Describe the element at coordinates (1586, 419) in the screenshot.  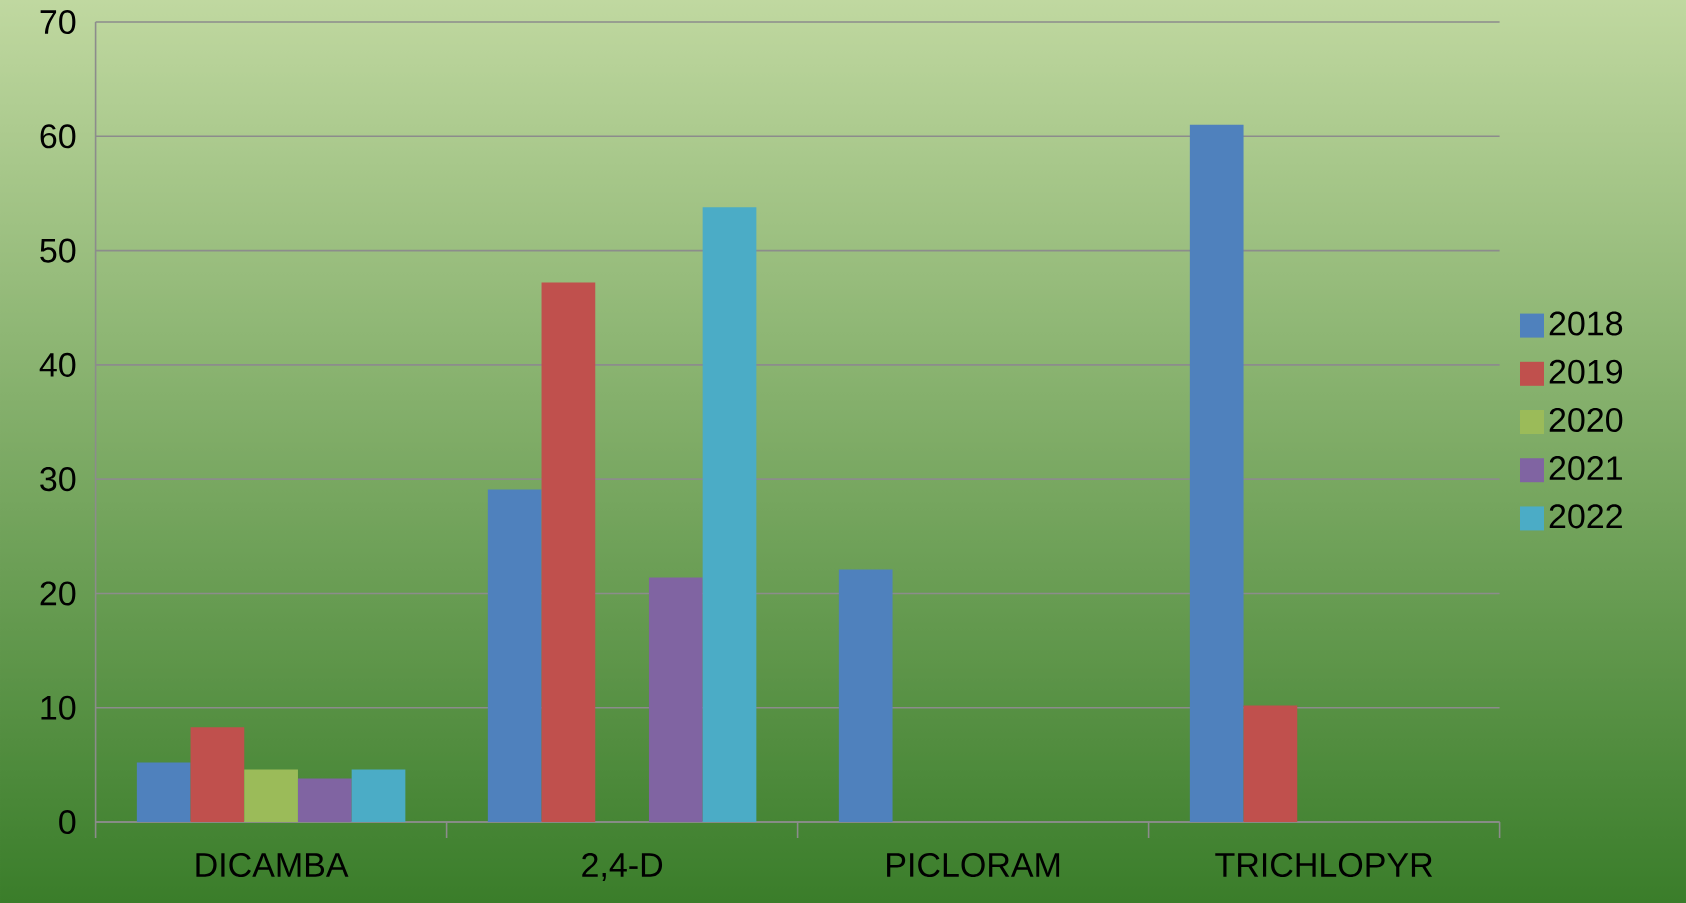
I see `legend-label: 2020` at that location.